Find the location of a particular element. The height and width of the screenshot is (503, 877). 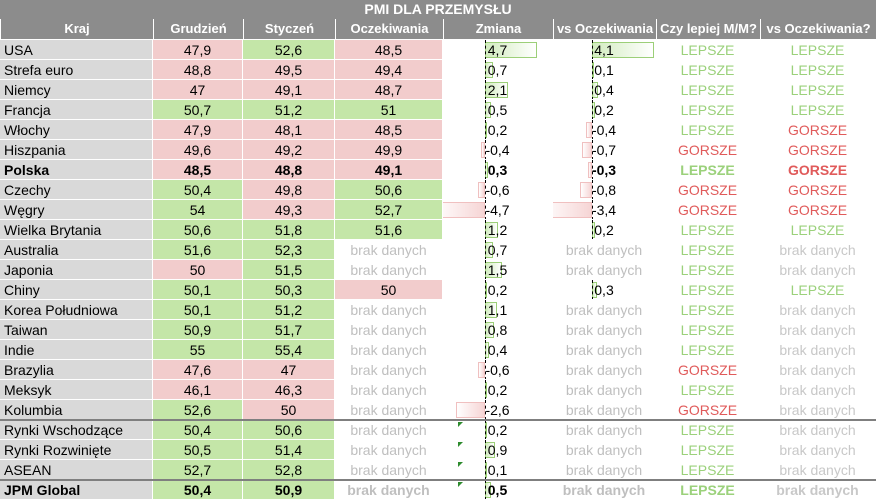

vs-expectation-cell: 0,2 is located at coordinates (604, 110).